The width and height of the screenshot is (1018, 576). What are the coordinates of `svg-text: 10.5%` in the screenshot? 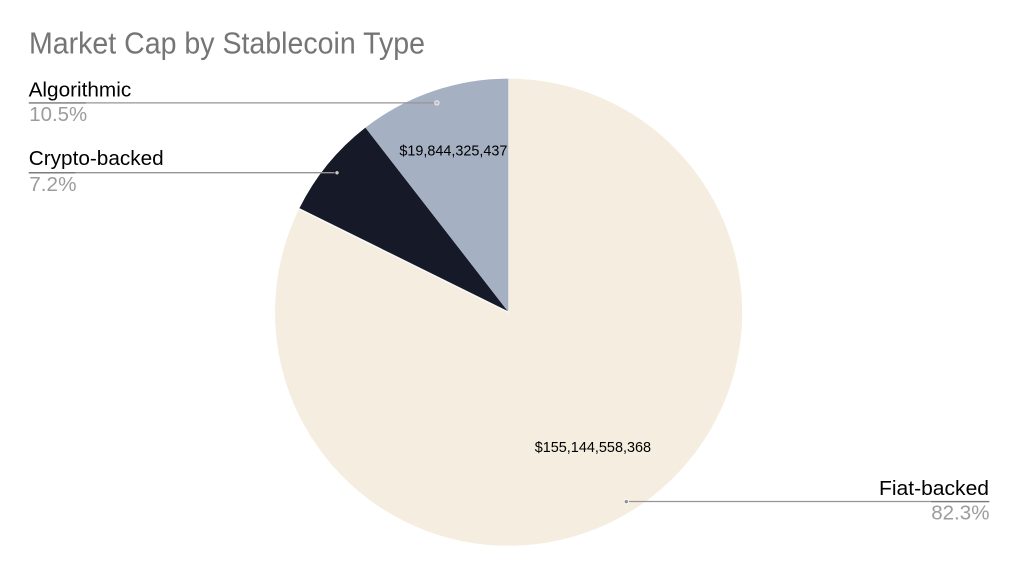 It's located at (58, 114).